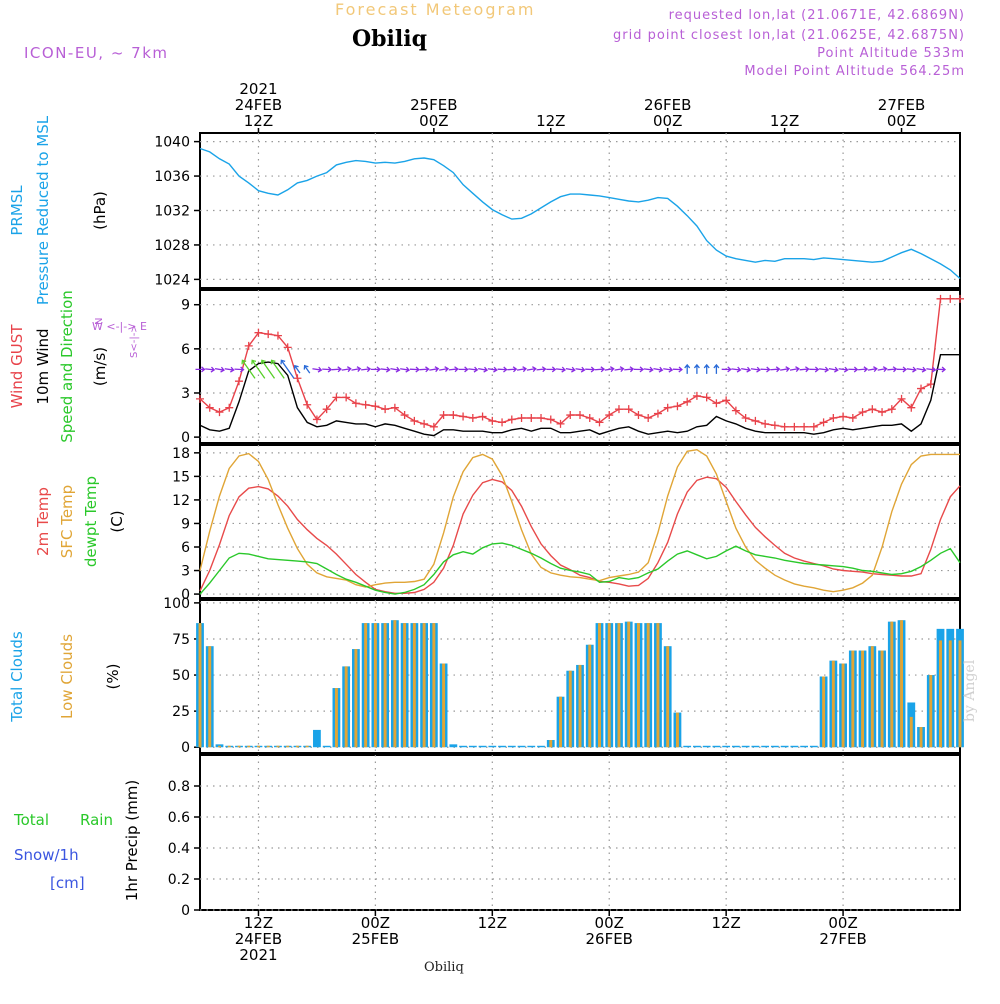 This screenshot has height=1004, width=1000. I want to click on clouds-ytick-label: 0, so click(185, 748).